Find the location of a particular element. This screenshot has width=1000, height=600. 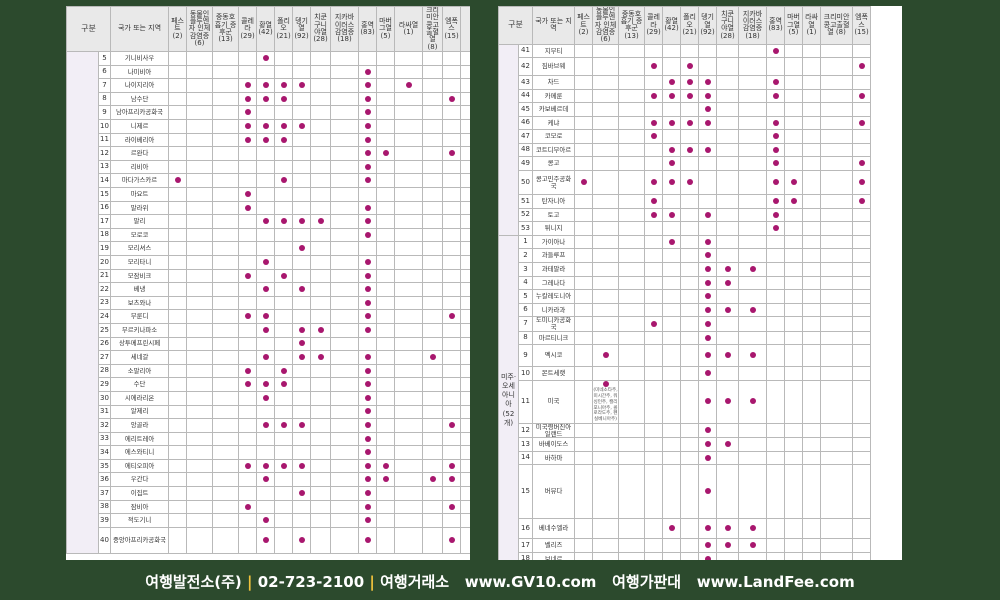

table-row: 5 누칼레도니아 is located at coordinates (701, 296).